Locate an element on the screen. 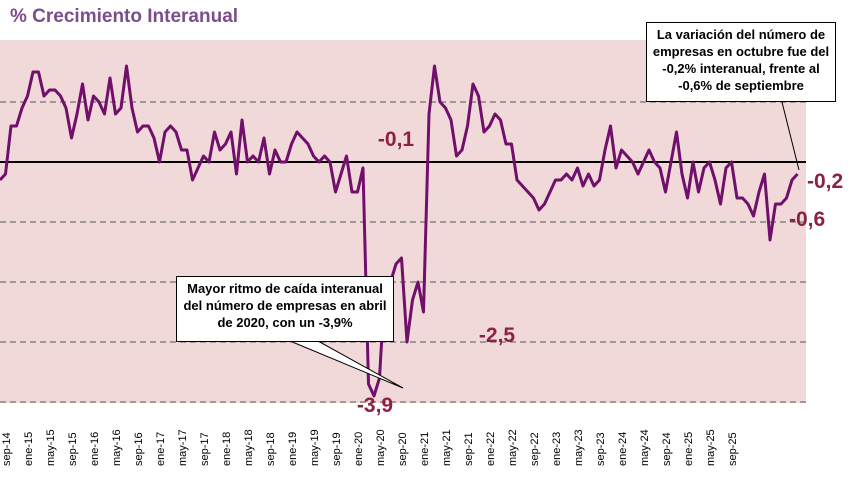  x-tick-label: sep-16 is located at coordinates (139, 449).